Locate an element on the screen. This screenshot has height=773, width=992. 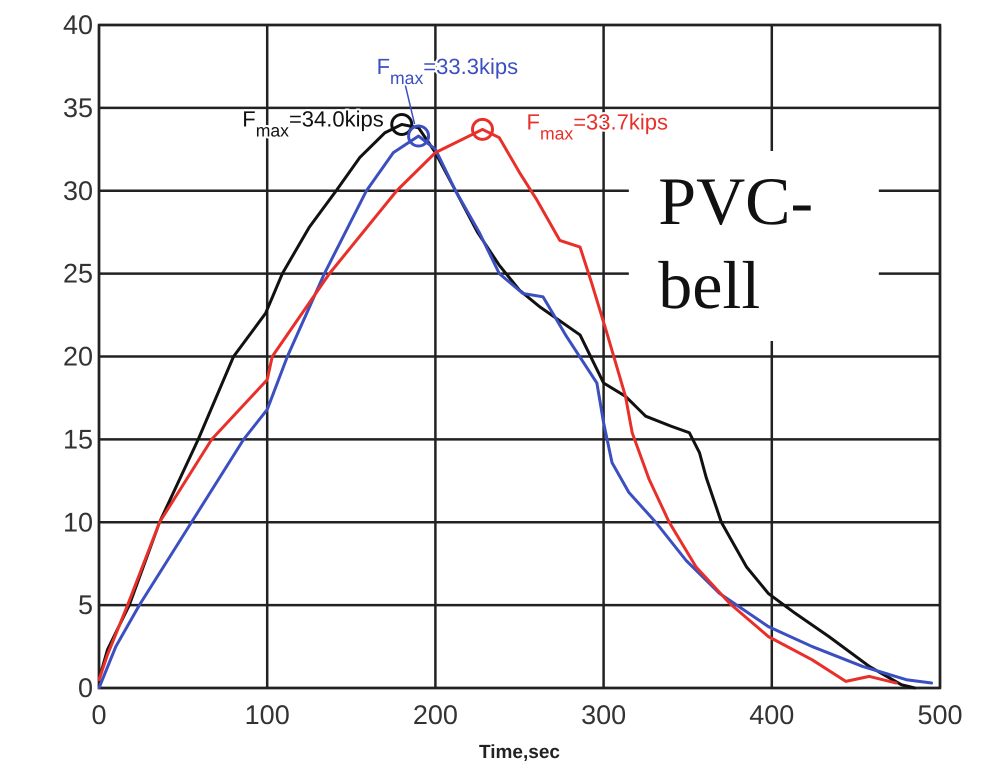
y-tick-label: 10 is located at coordinates (77, 522).